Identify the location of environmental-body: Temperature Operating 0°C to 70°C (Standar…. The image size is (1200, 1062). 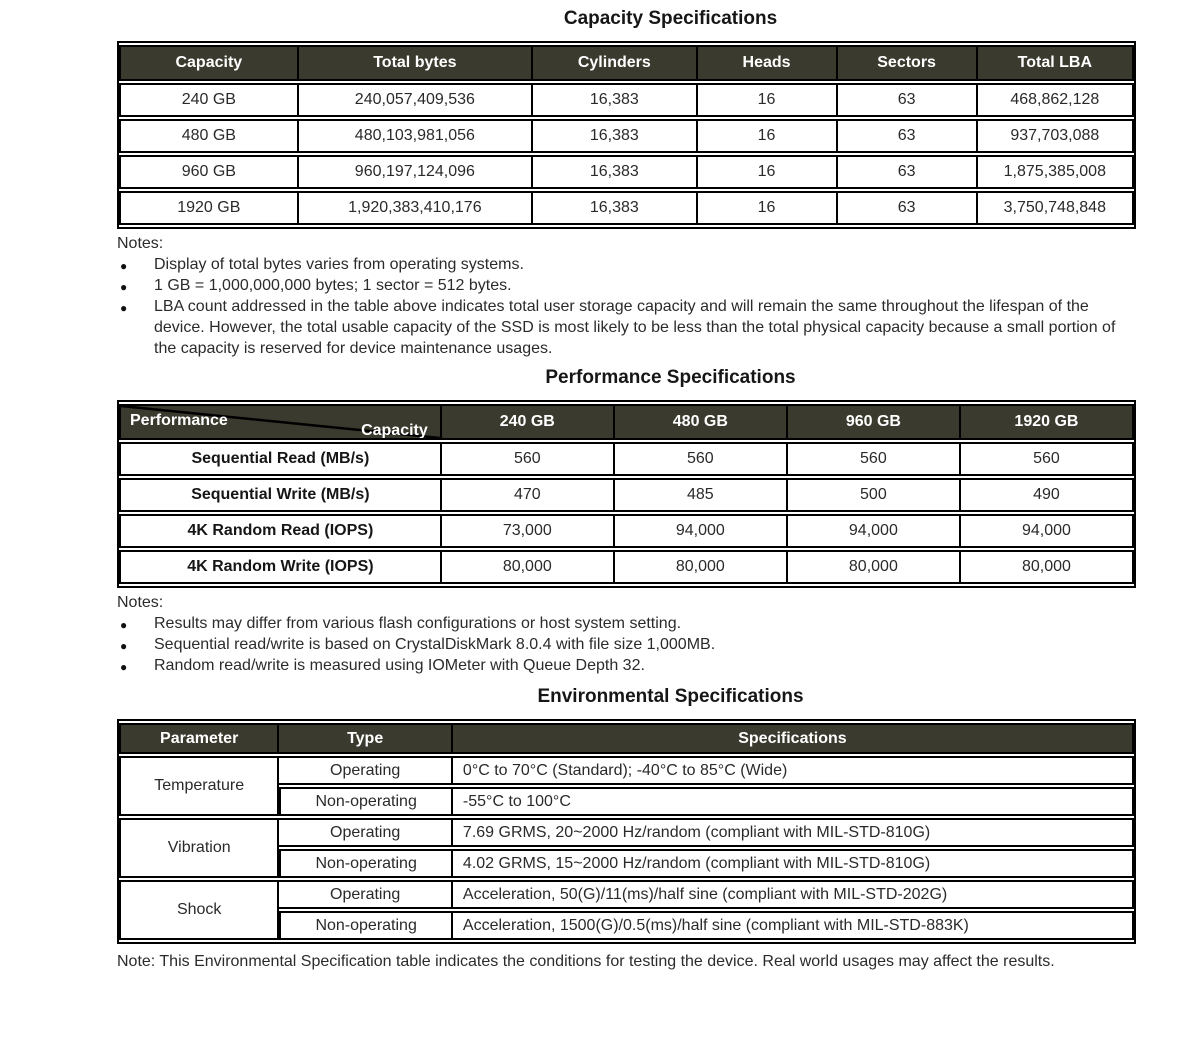
(626, 848).